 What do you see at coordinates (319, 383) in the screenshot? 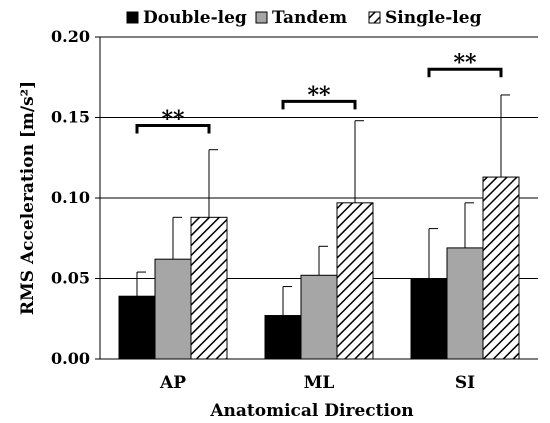
I see `x-tick-label: ML` at bounding box center [319, 383].